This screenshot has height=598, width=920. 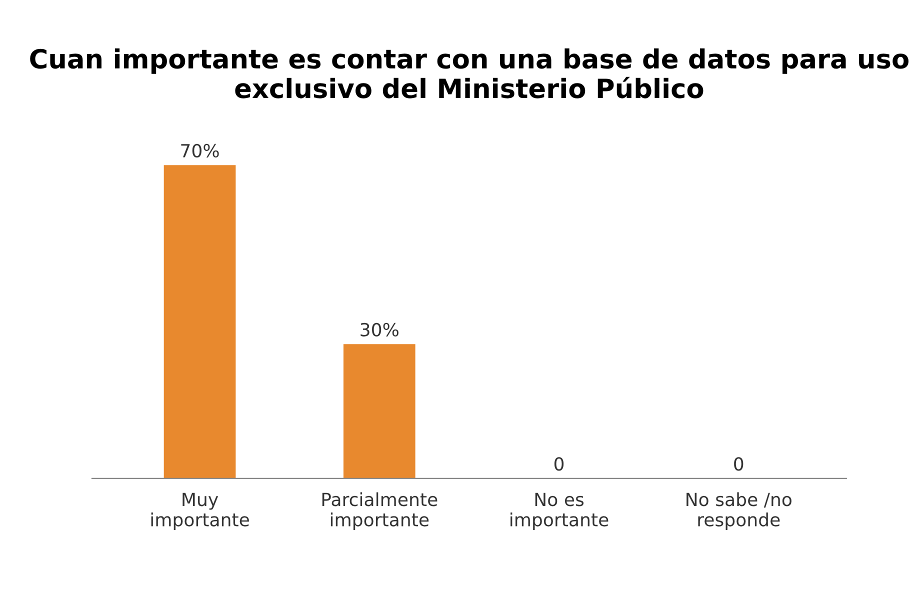 What do you see at coordinates (200, 151) in the screenshot?
I see `data-label: 70%` at bounding box center [200, 151].